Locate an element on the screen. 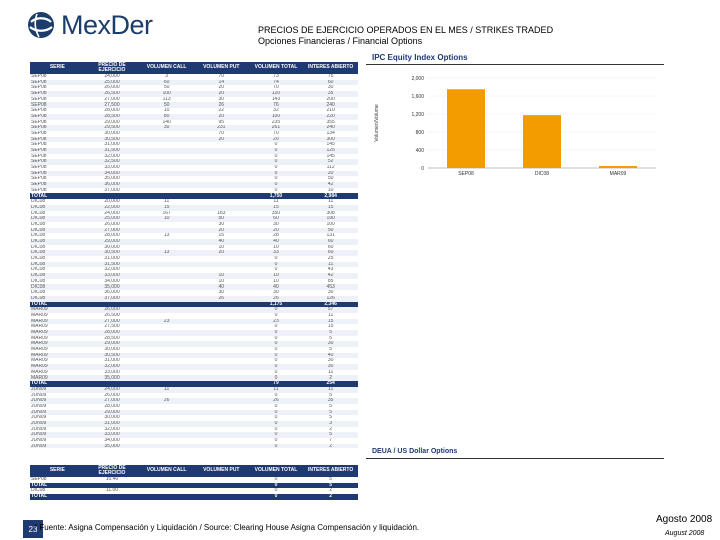 Image resolution: width=720 pixels, height=540 pixels. table-row: JUN09 35,000 0 2 is located at coordinates (194, 445).